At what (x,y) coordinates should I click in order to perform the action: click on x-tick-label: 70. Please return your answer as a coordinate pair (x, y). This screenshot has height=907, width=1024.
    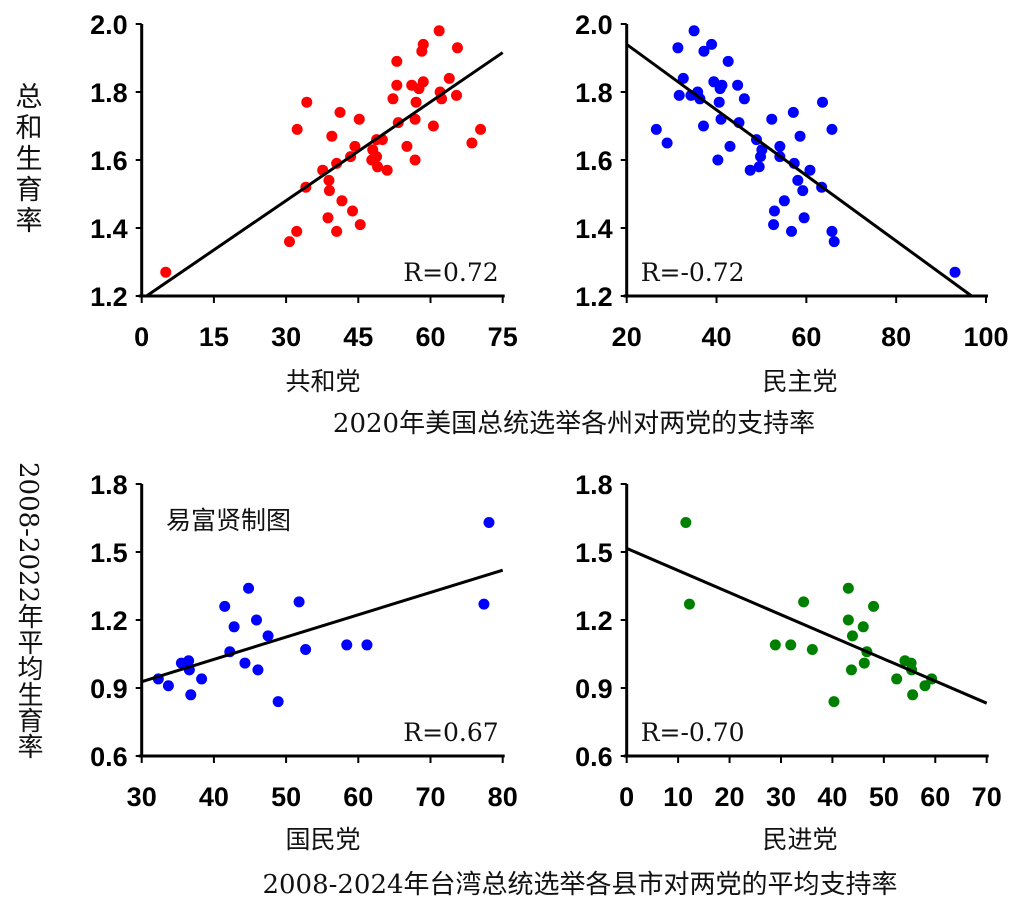
    Looking at the image, I should click on (987, 797).